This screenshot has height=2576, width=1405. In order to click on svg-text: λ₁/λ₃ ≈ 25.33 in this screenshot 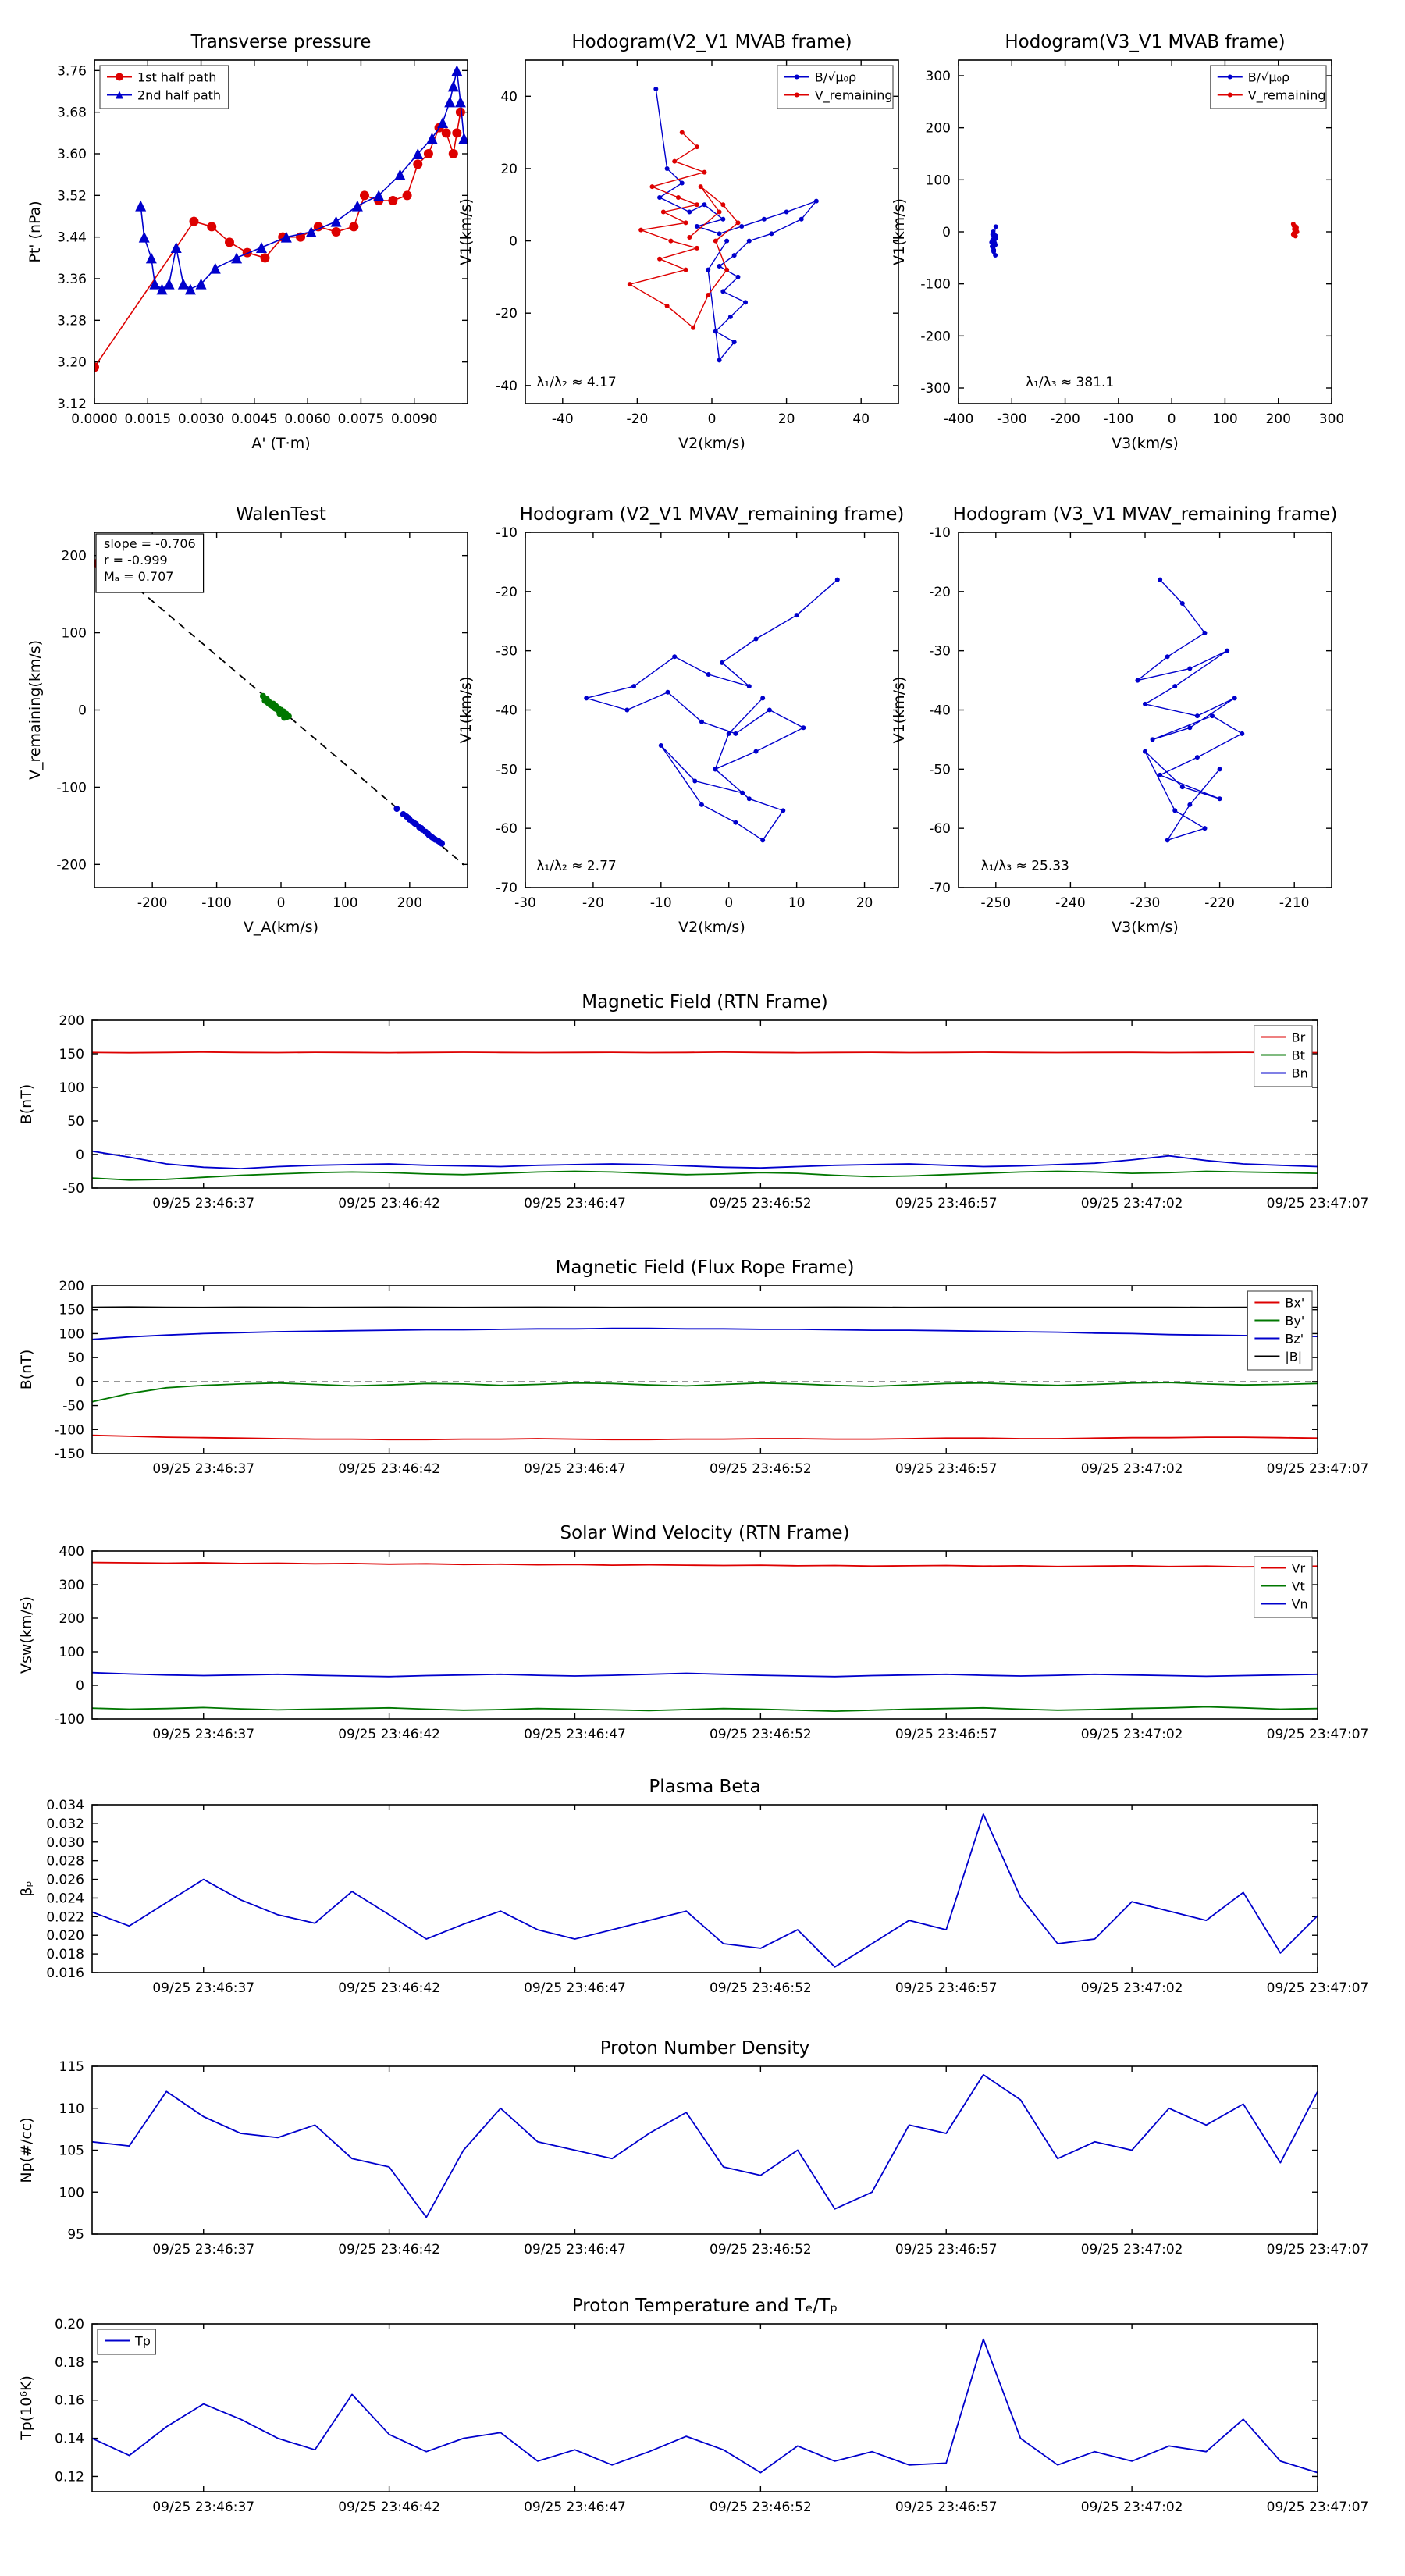, I will do `click(1025, 865)`.